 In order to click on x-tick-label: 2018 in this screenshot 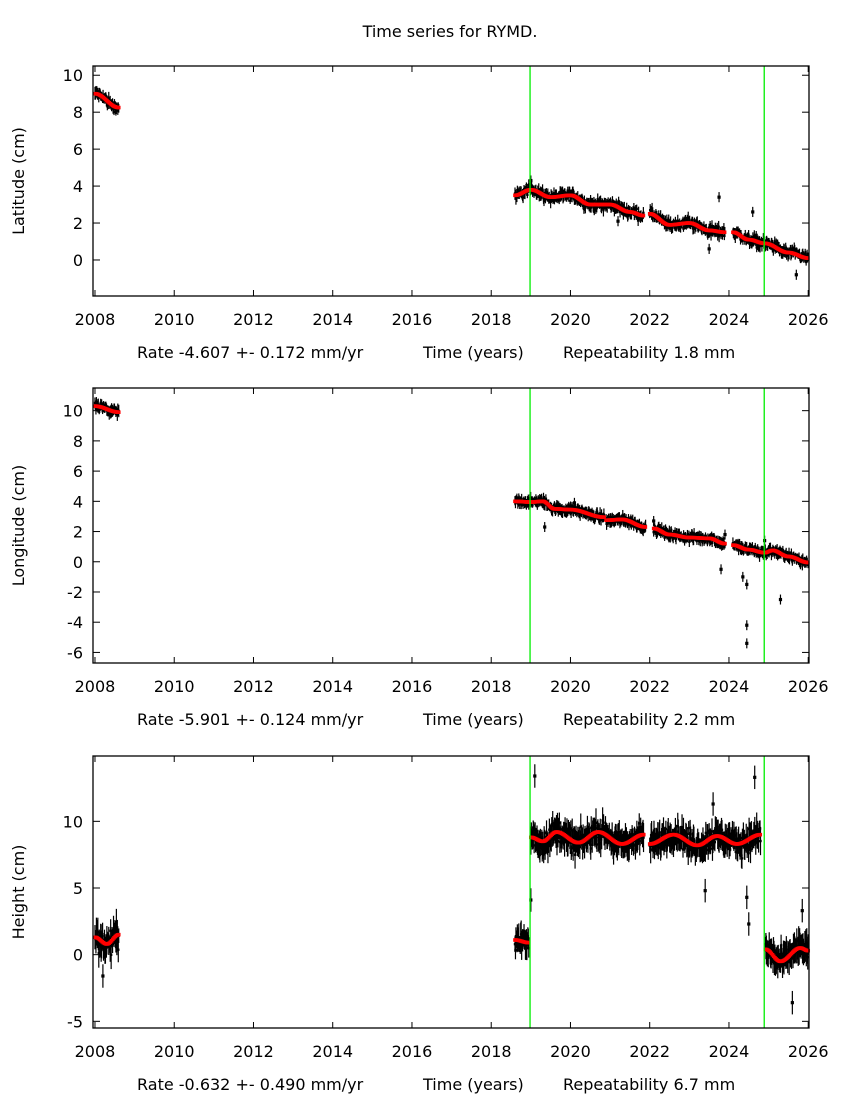, I will do `click(491, 1051)`.